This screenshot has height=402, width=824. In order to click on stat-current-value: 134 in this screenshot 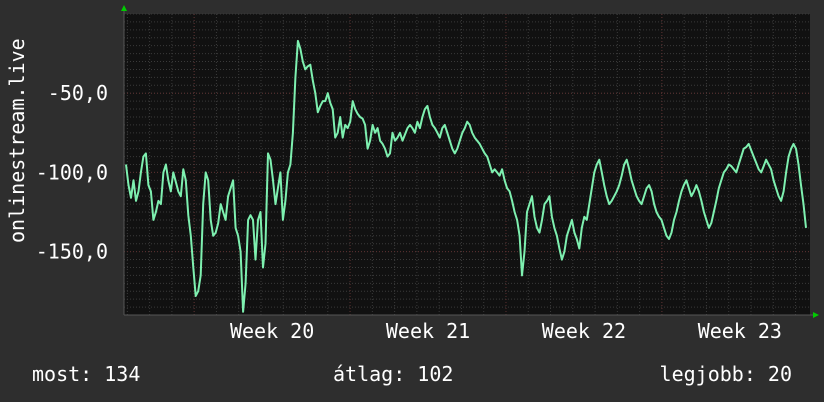, I will do `click(122, 374)`.